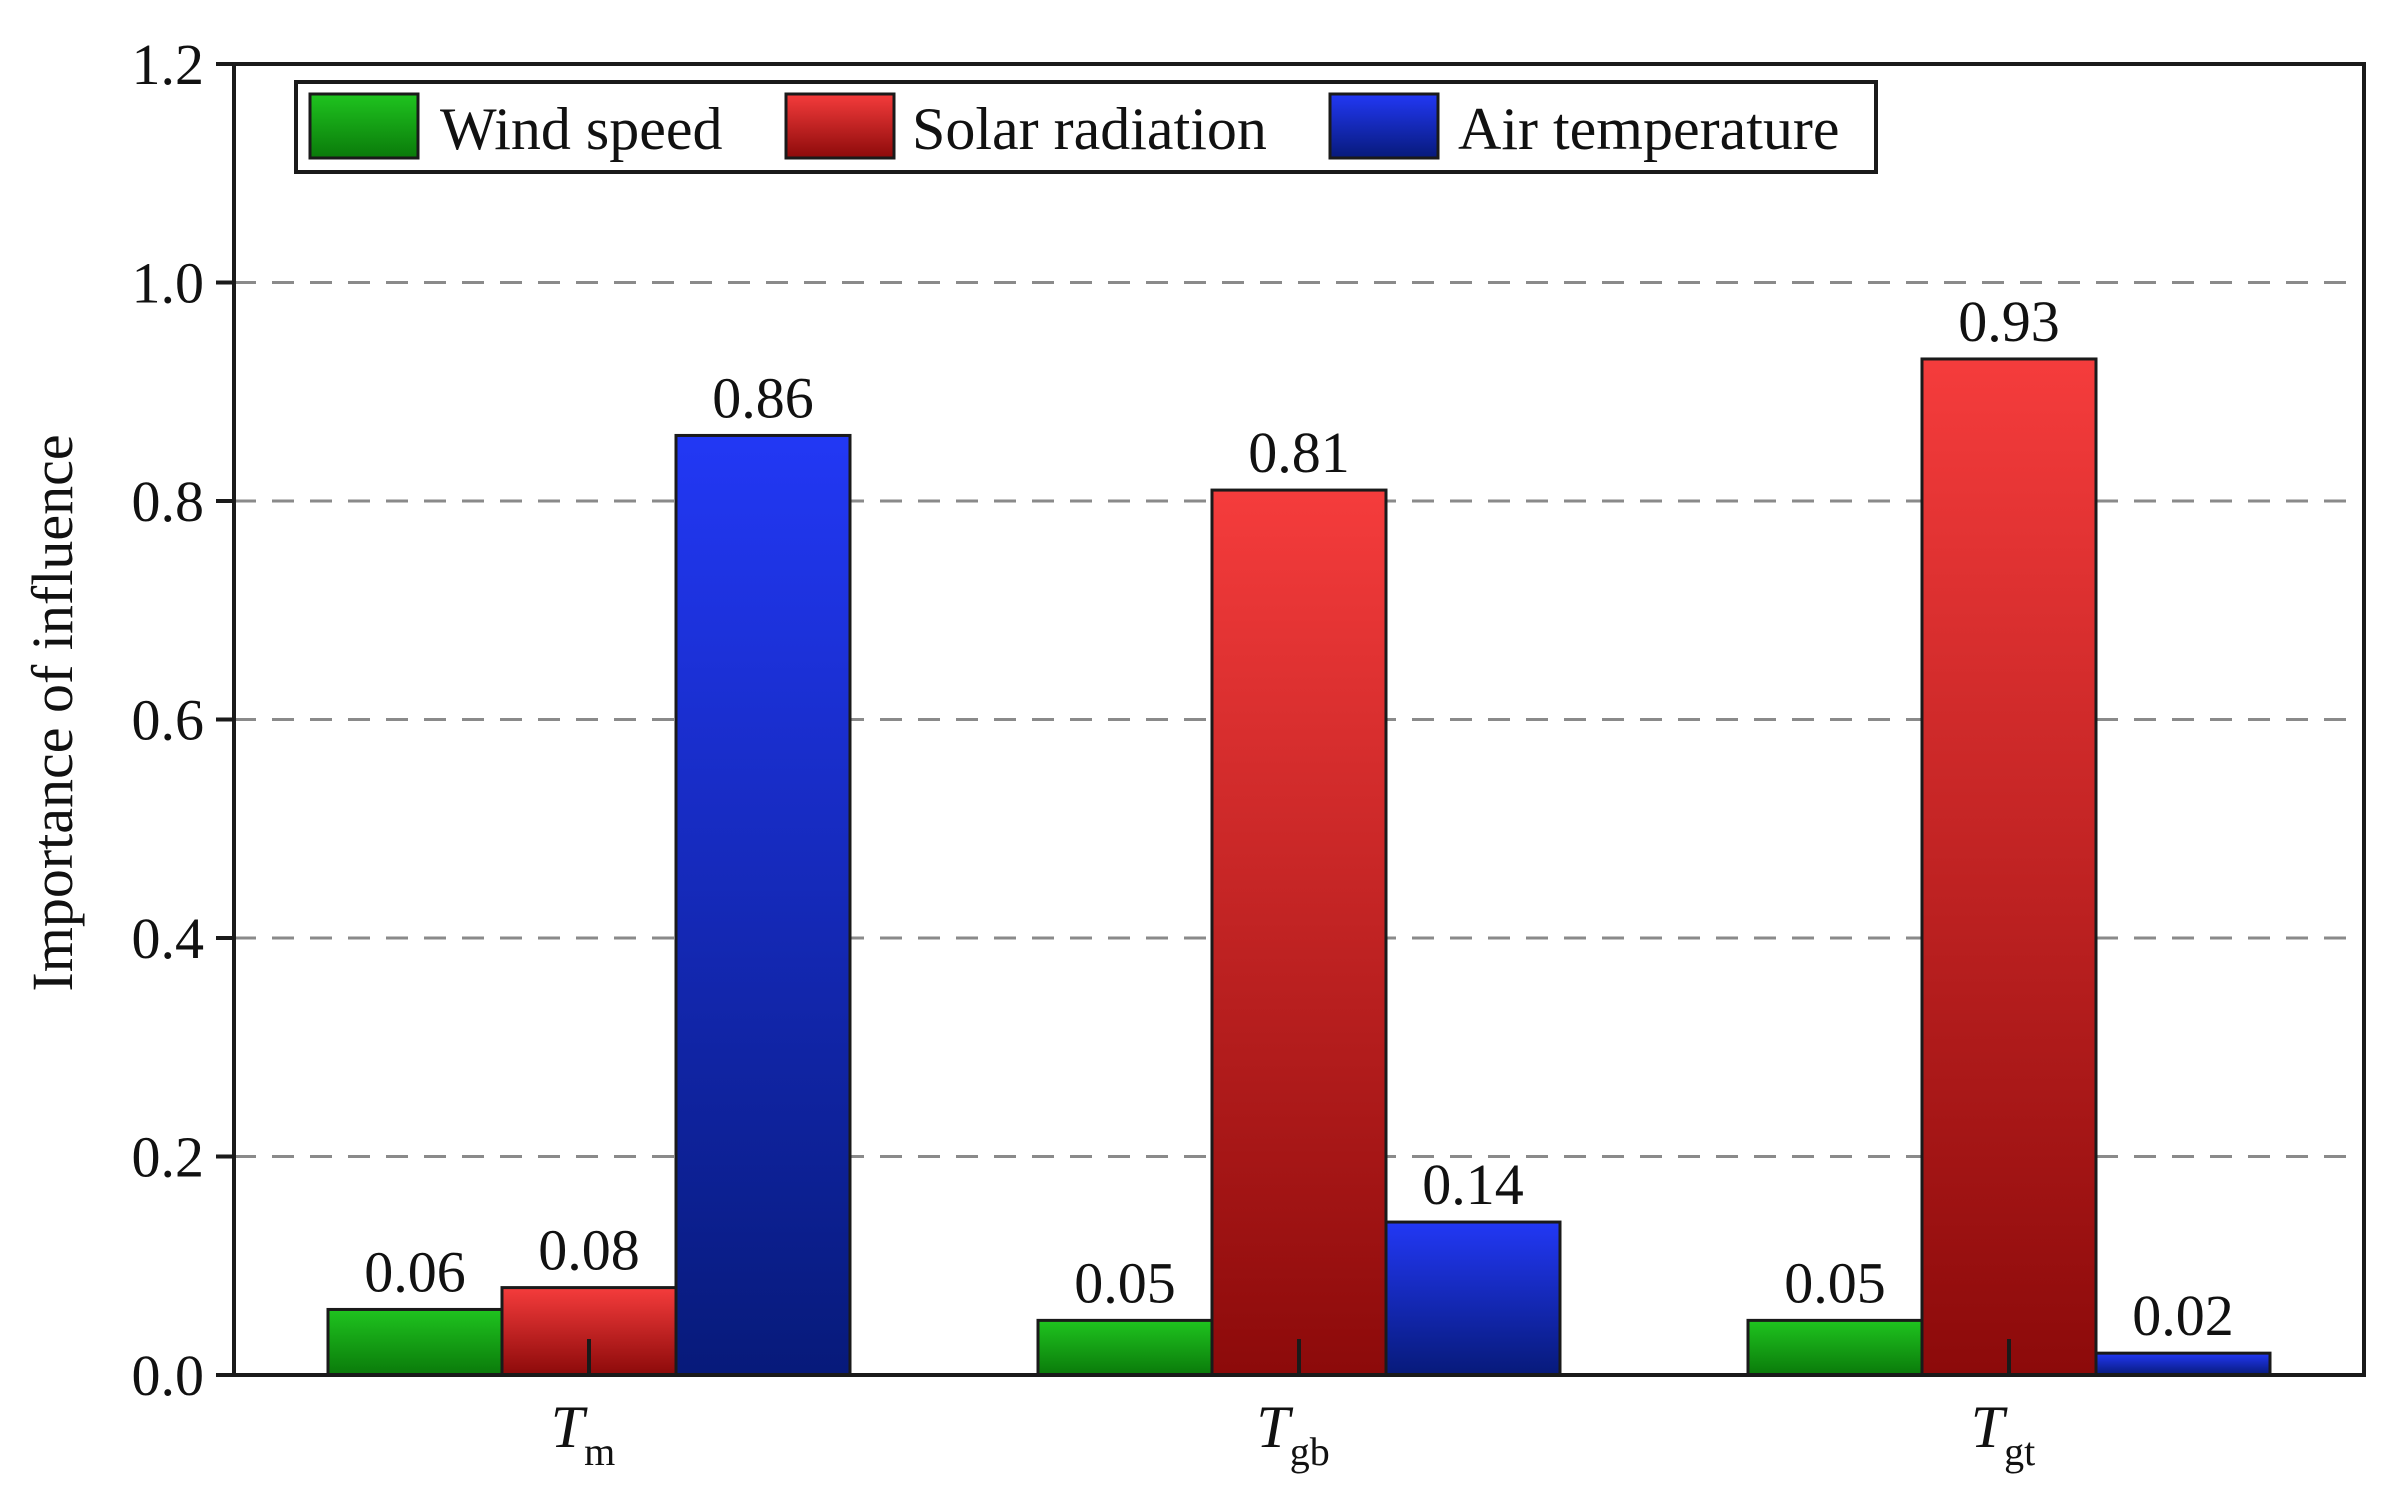  What do you see at coordinates (168, 1375) in the screenshot?
I see `y-tick-label: 0.0` at bounding box center [168, 1375].